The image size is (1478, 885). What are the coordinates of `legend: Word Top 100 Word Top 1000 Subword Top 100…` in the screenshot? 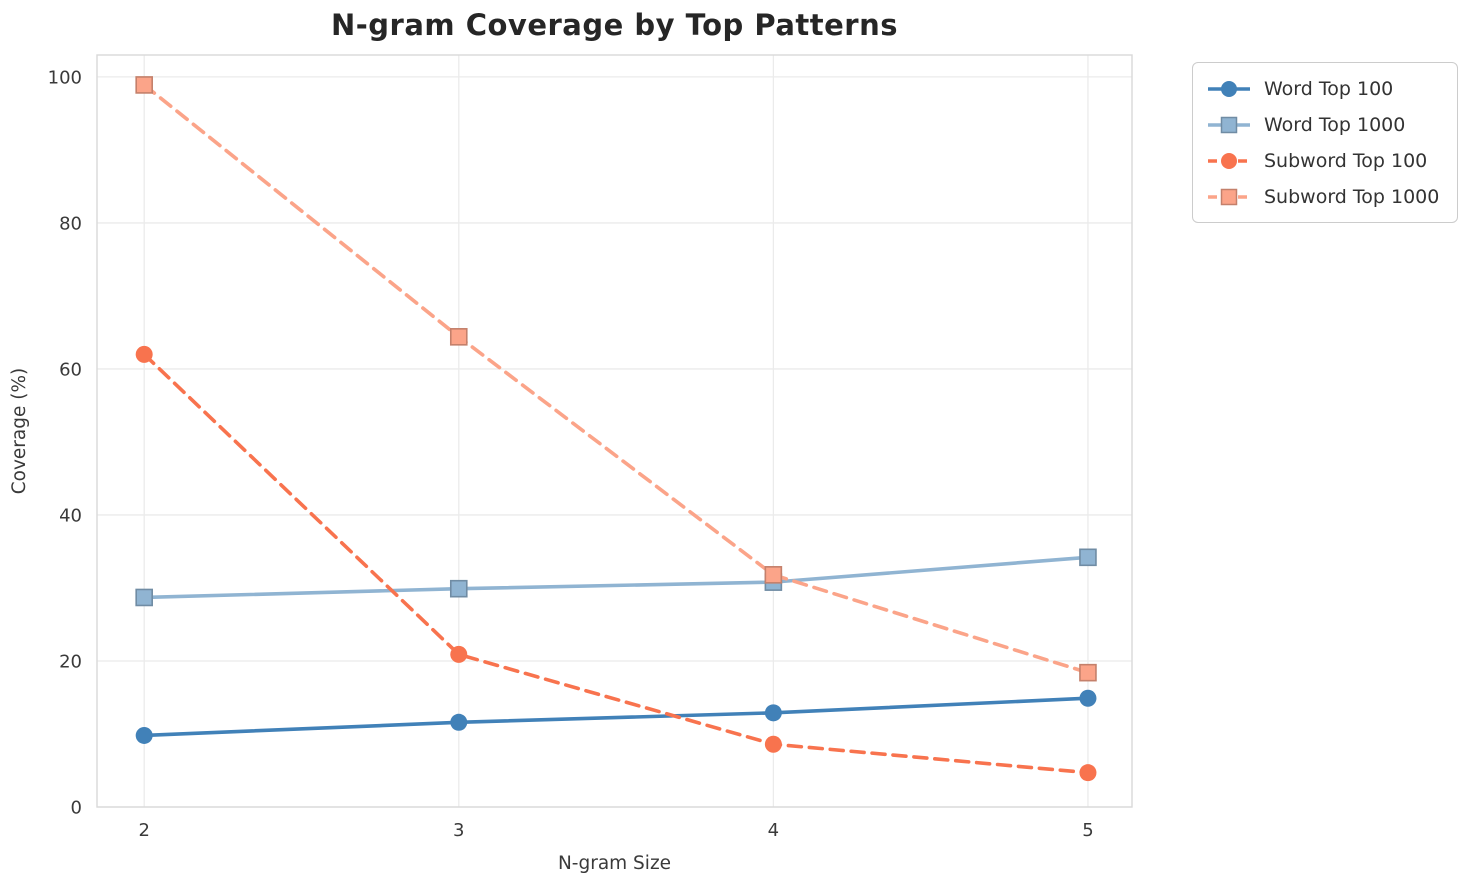 It's located at (1325, 142).